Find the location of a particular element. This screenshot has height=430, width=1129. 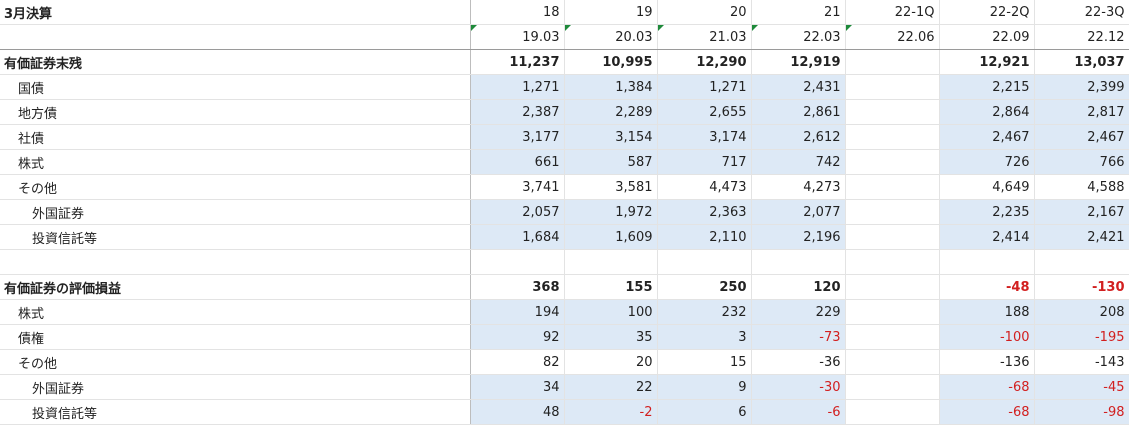

value-cell: 2,817 is located at coordinates (1081, 112).